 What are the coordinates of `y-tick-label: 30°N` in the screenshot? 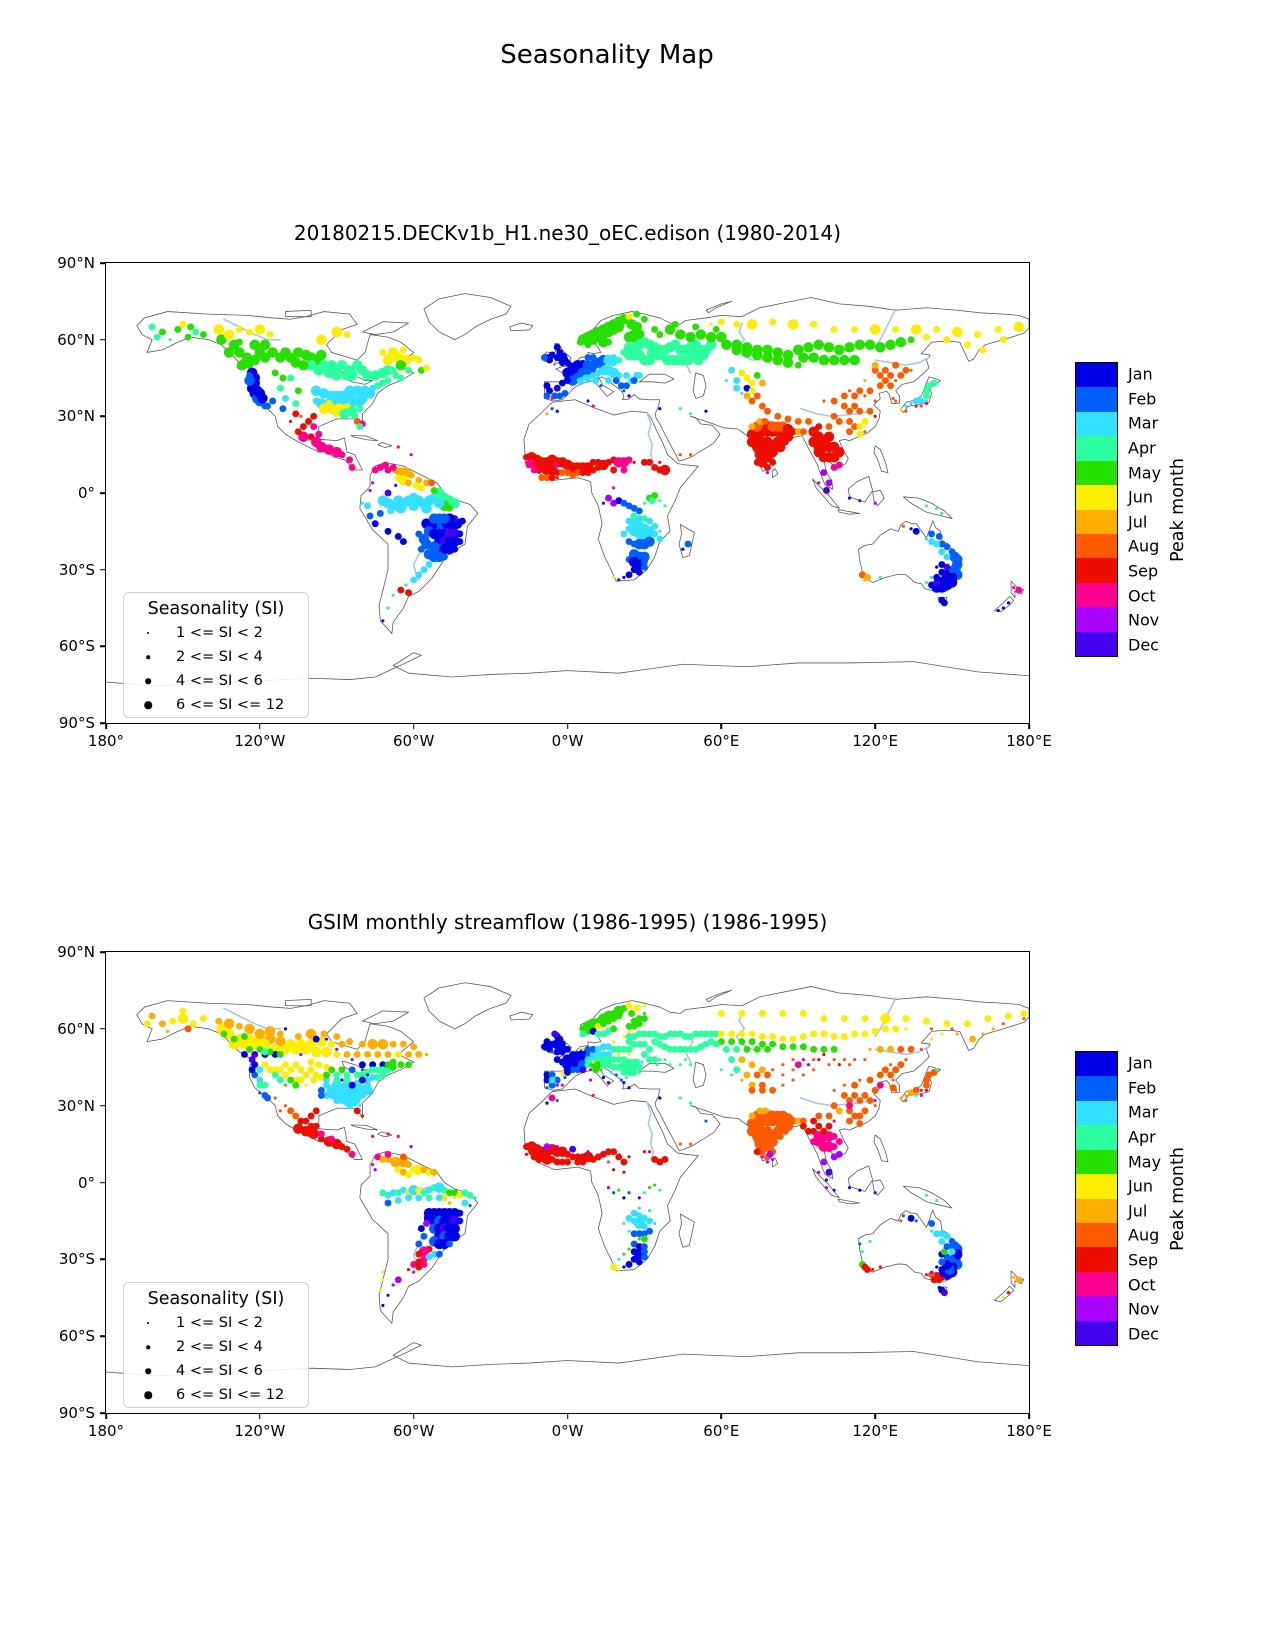 It's located at (76, 1105).